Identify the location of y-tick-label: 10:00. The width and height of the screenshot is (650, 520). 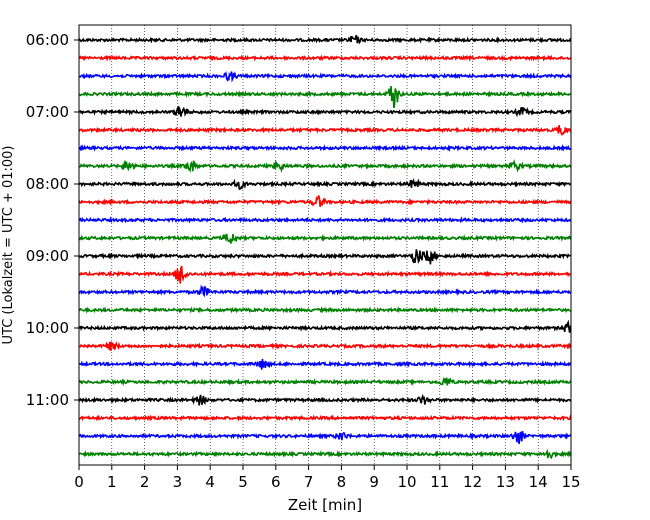
(47, 328).